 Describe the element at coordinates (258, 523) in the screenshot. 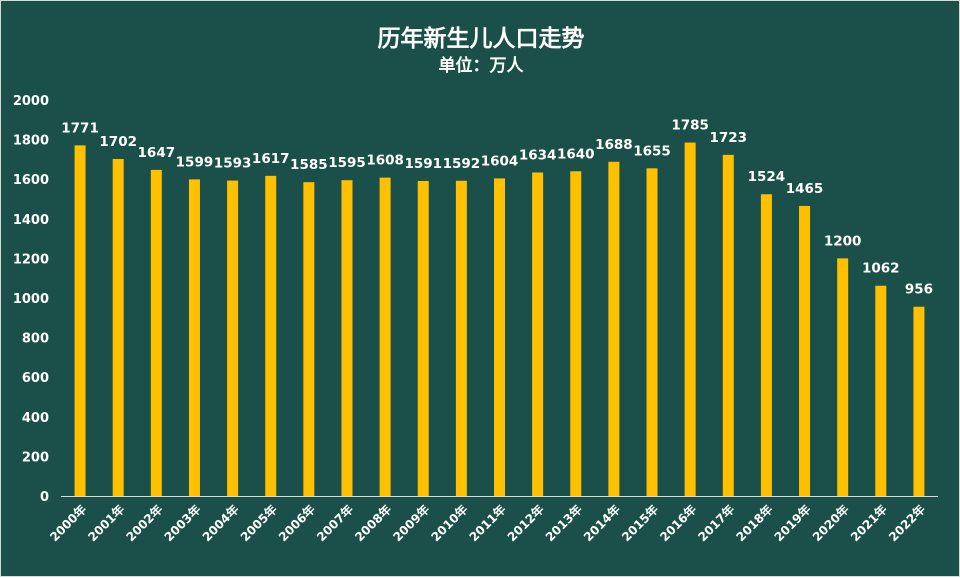

I see `x-tick-label: 2005年` at that location.